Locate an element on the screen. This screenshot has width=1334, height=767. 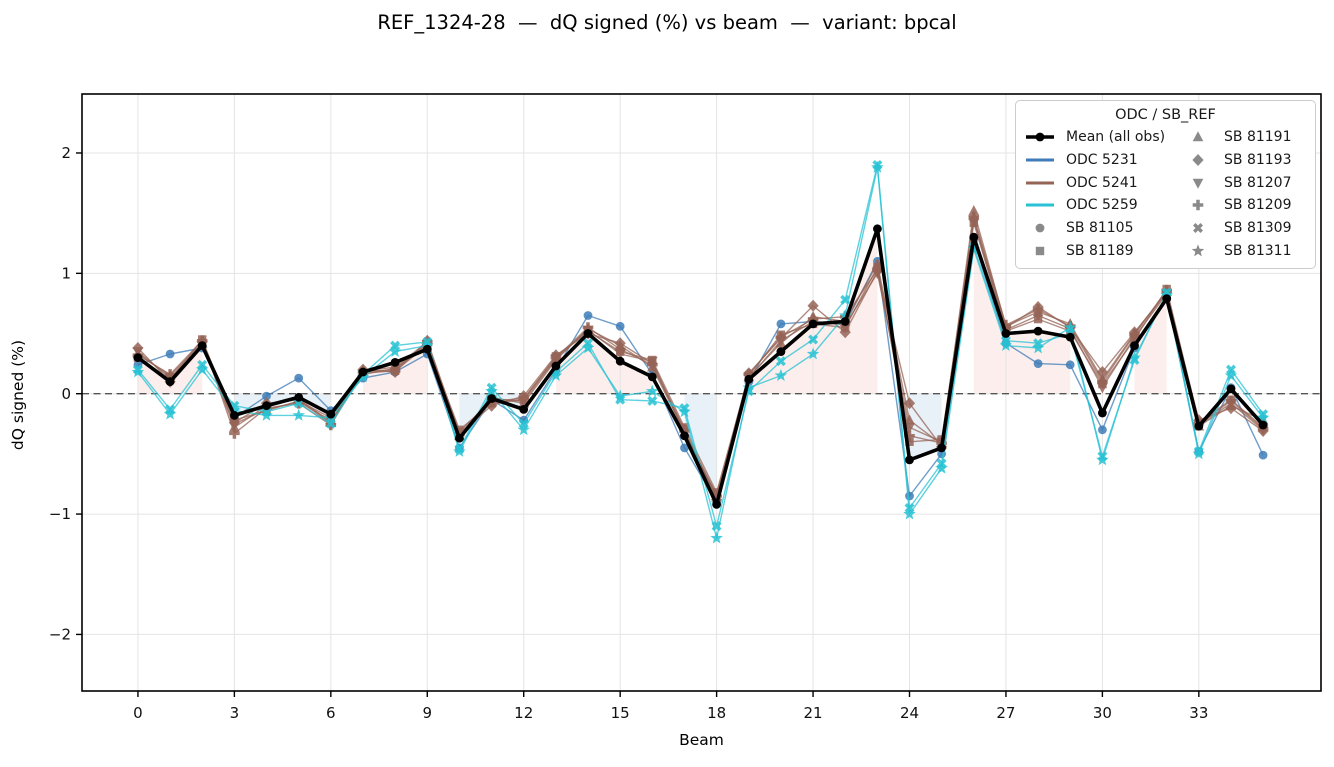
plus-legend-icon is located at coordinates (1198, 205).